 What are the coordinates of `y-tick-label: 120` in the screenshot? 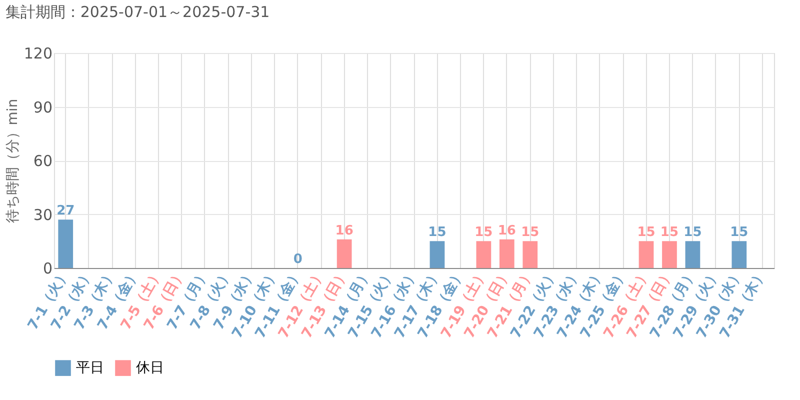 It's located at (38, 53).